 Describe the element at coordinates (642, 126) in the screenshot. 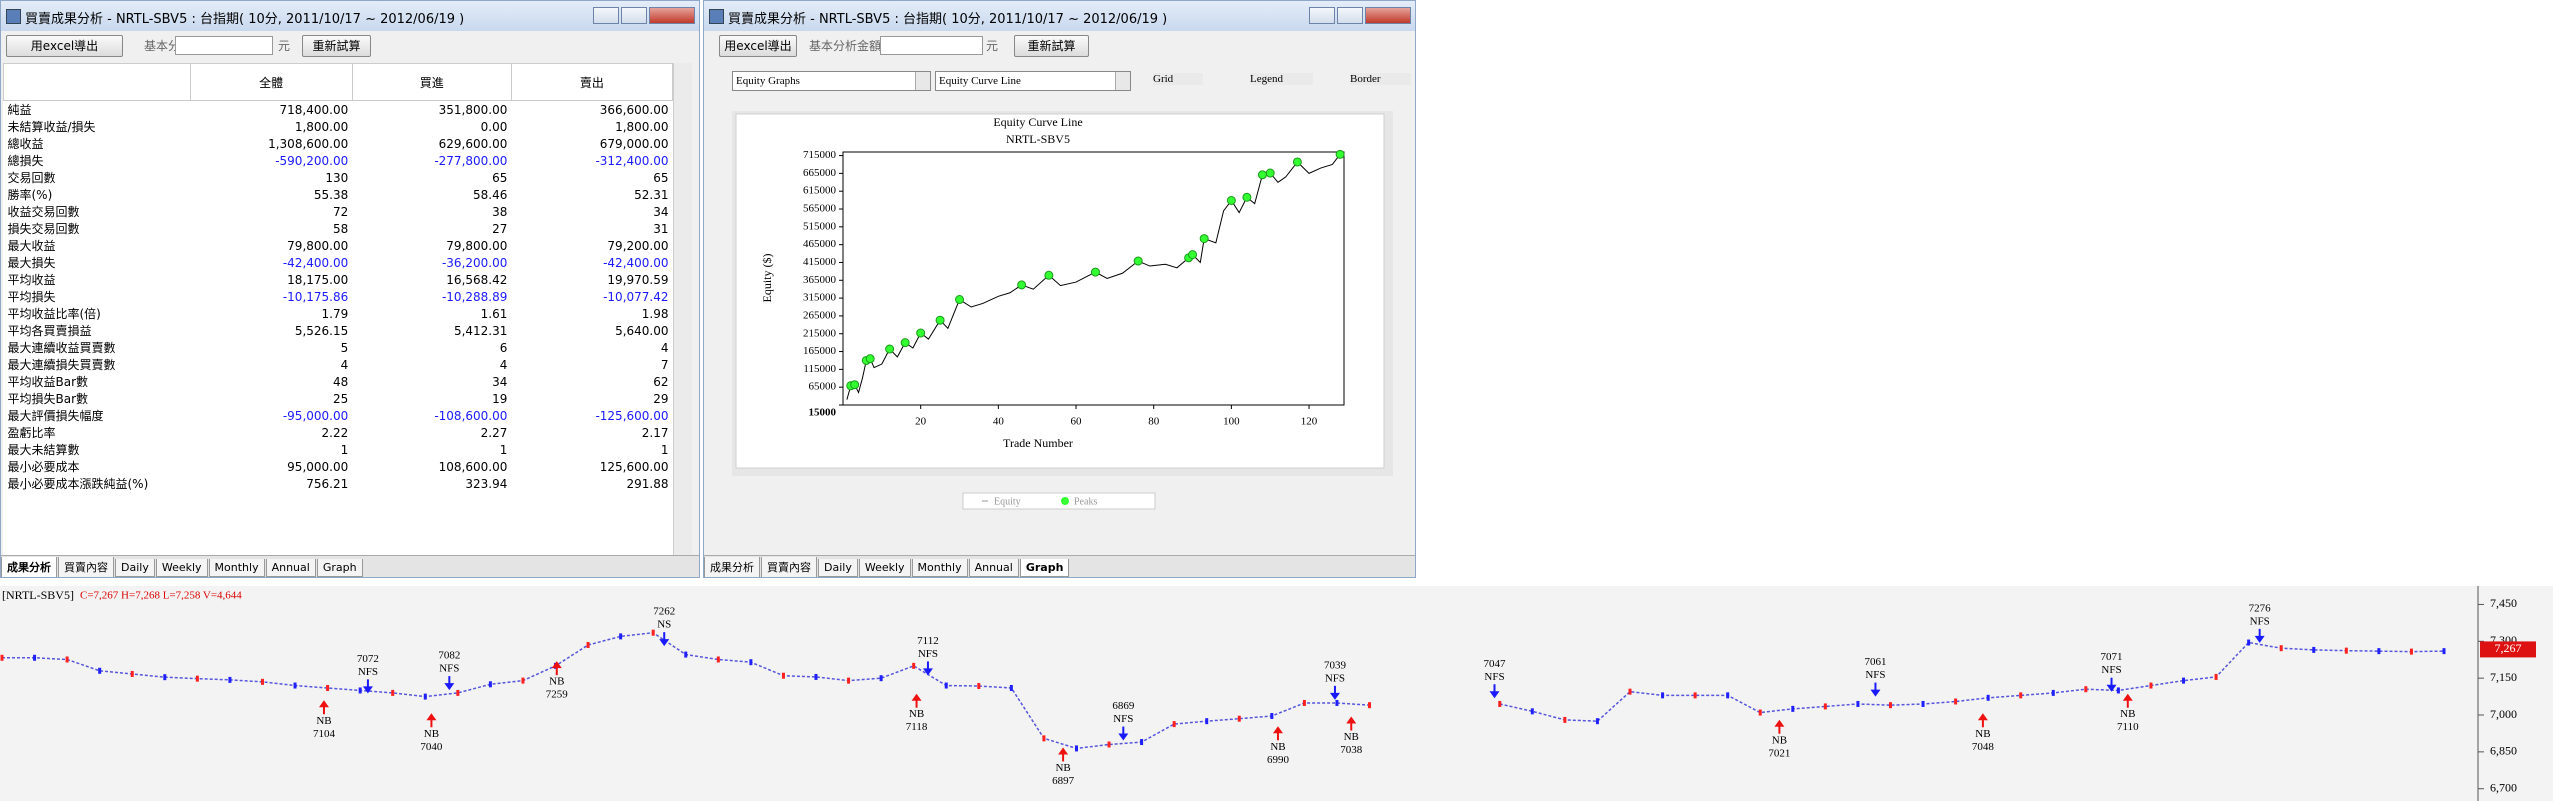

I see `table-cell: 1,800.00` at that location.